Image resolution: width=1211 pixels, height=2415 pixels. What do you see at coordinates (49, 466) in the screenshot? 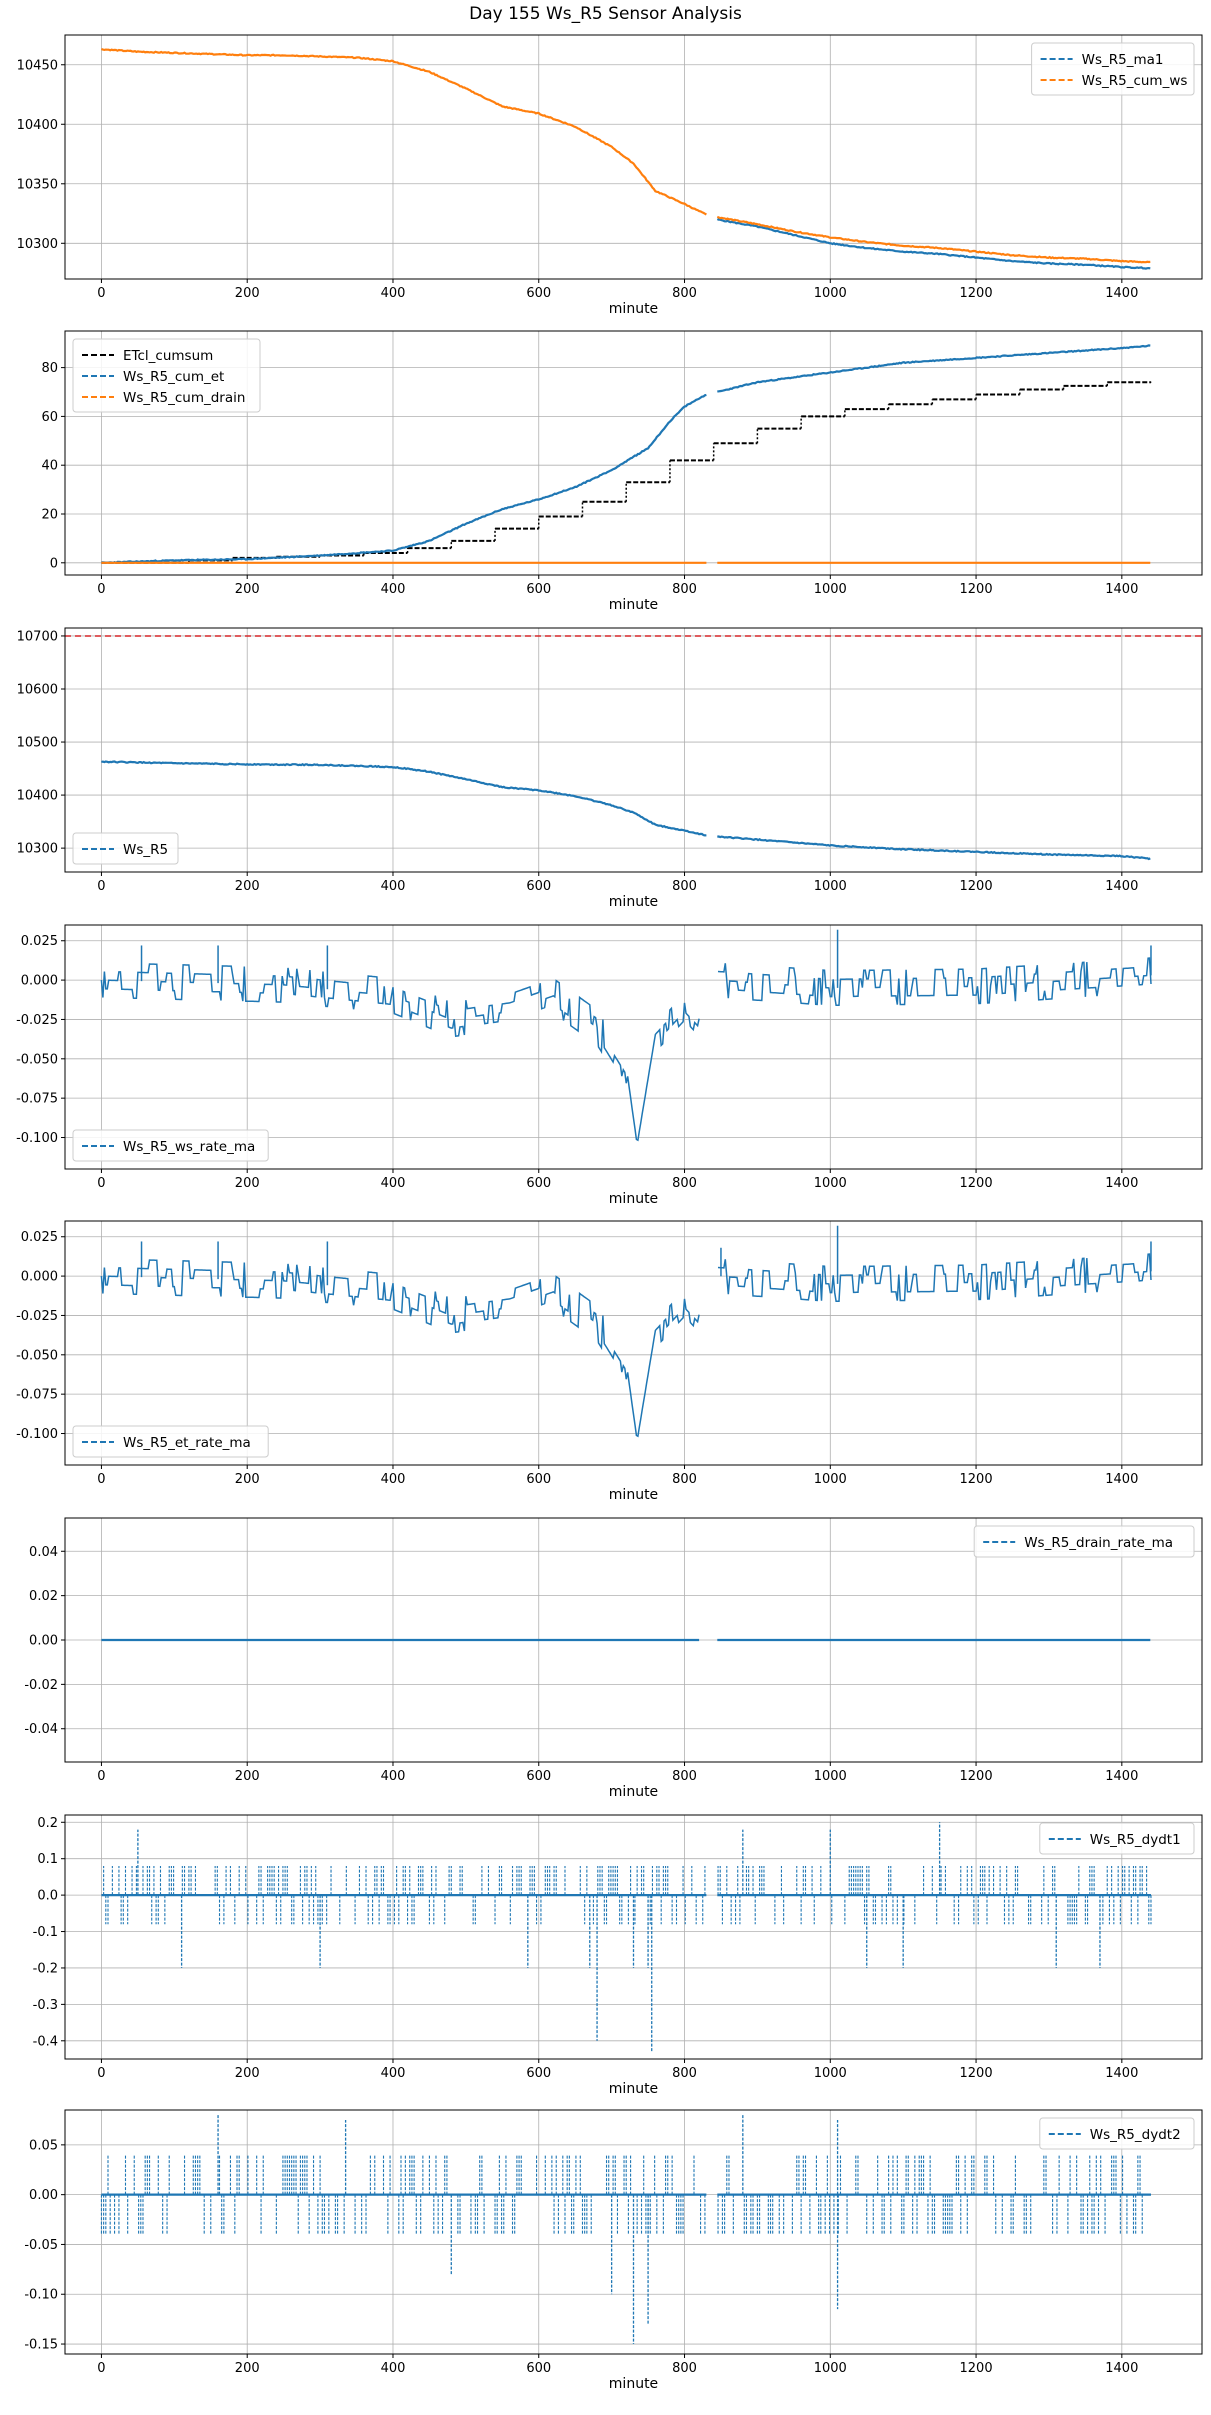
I see `y-tick-label: 40` at bounding box center [49, 466].